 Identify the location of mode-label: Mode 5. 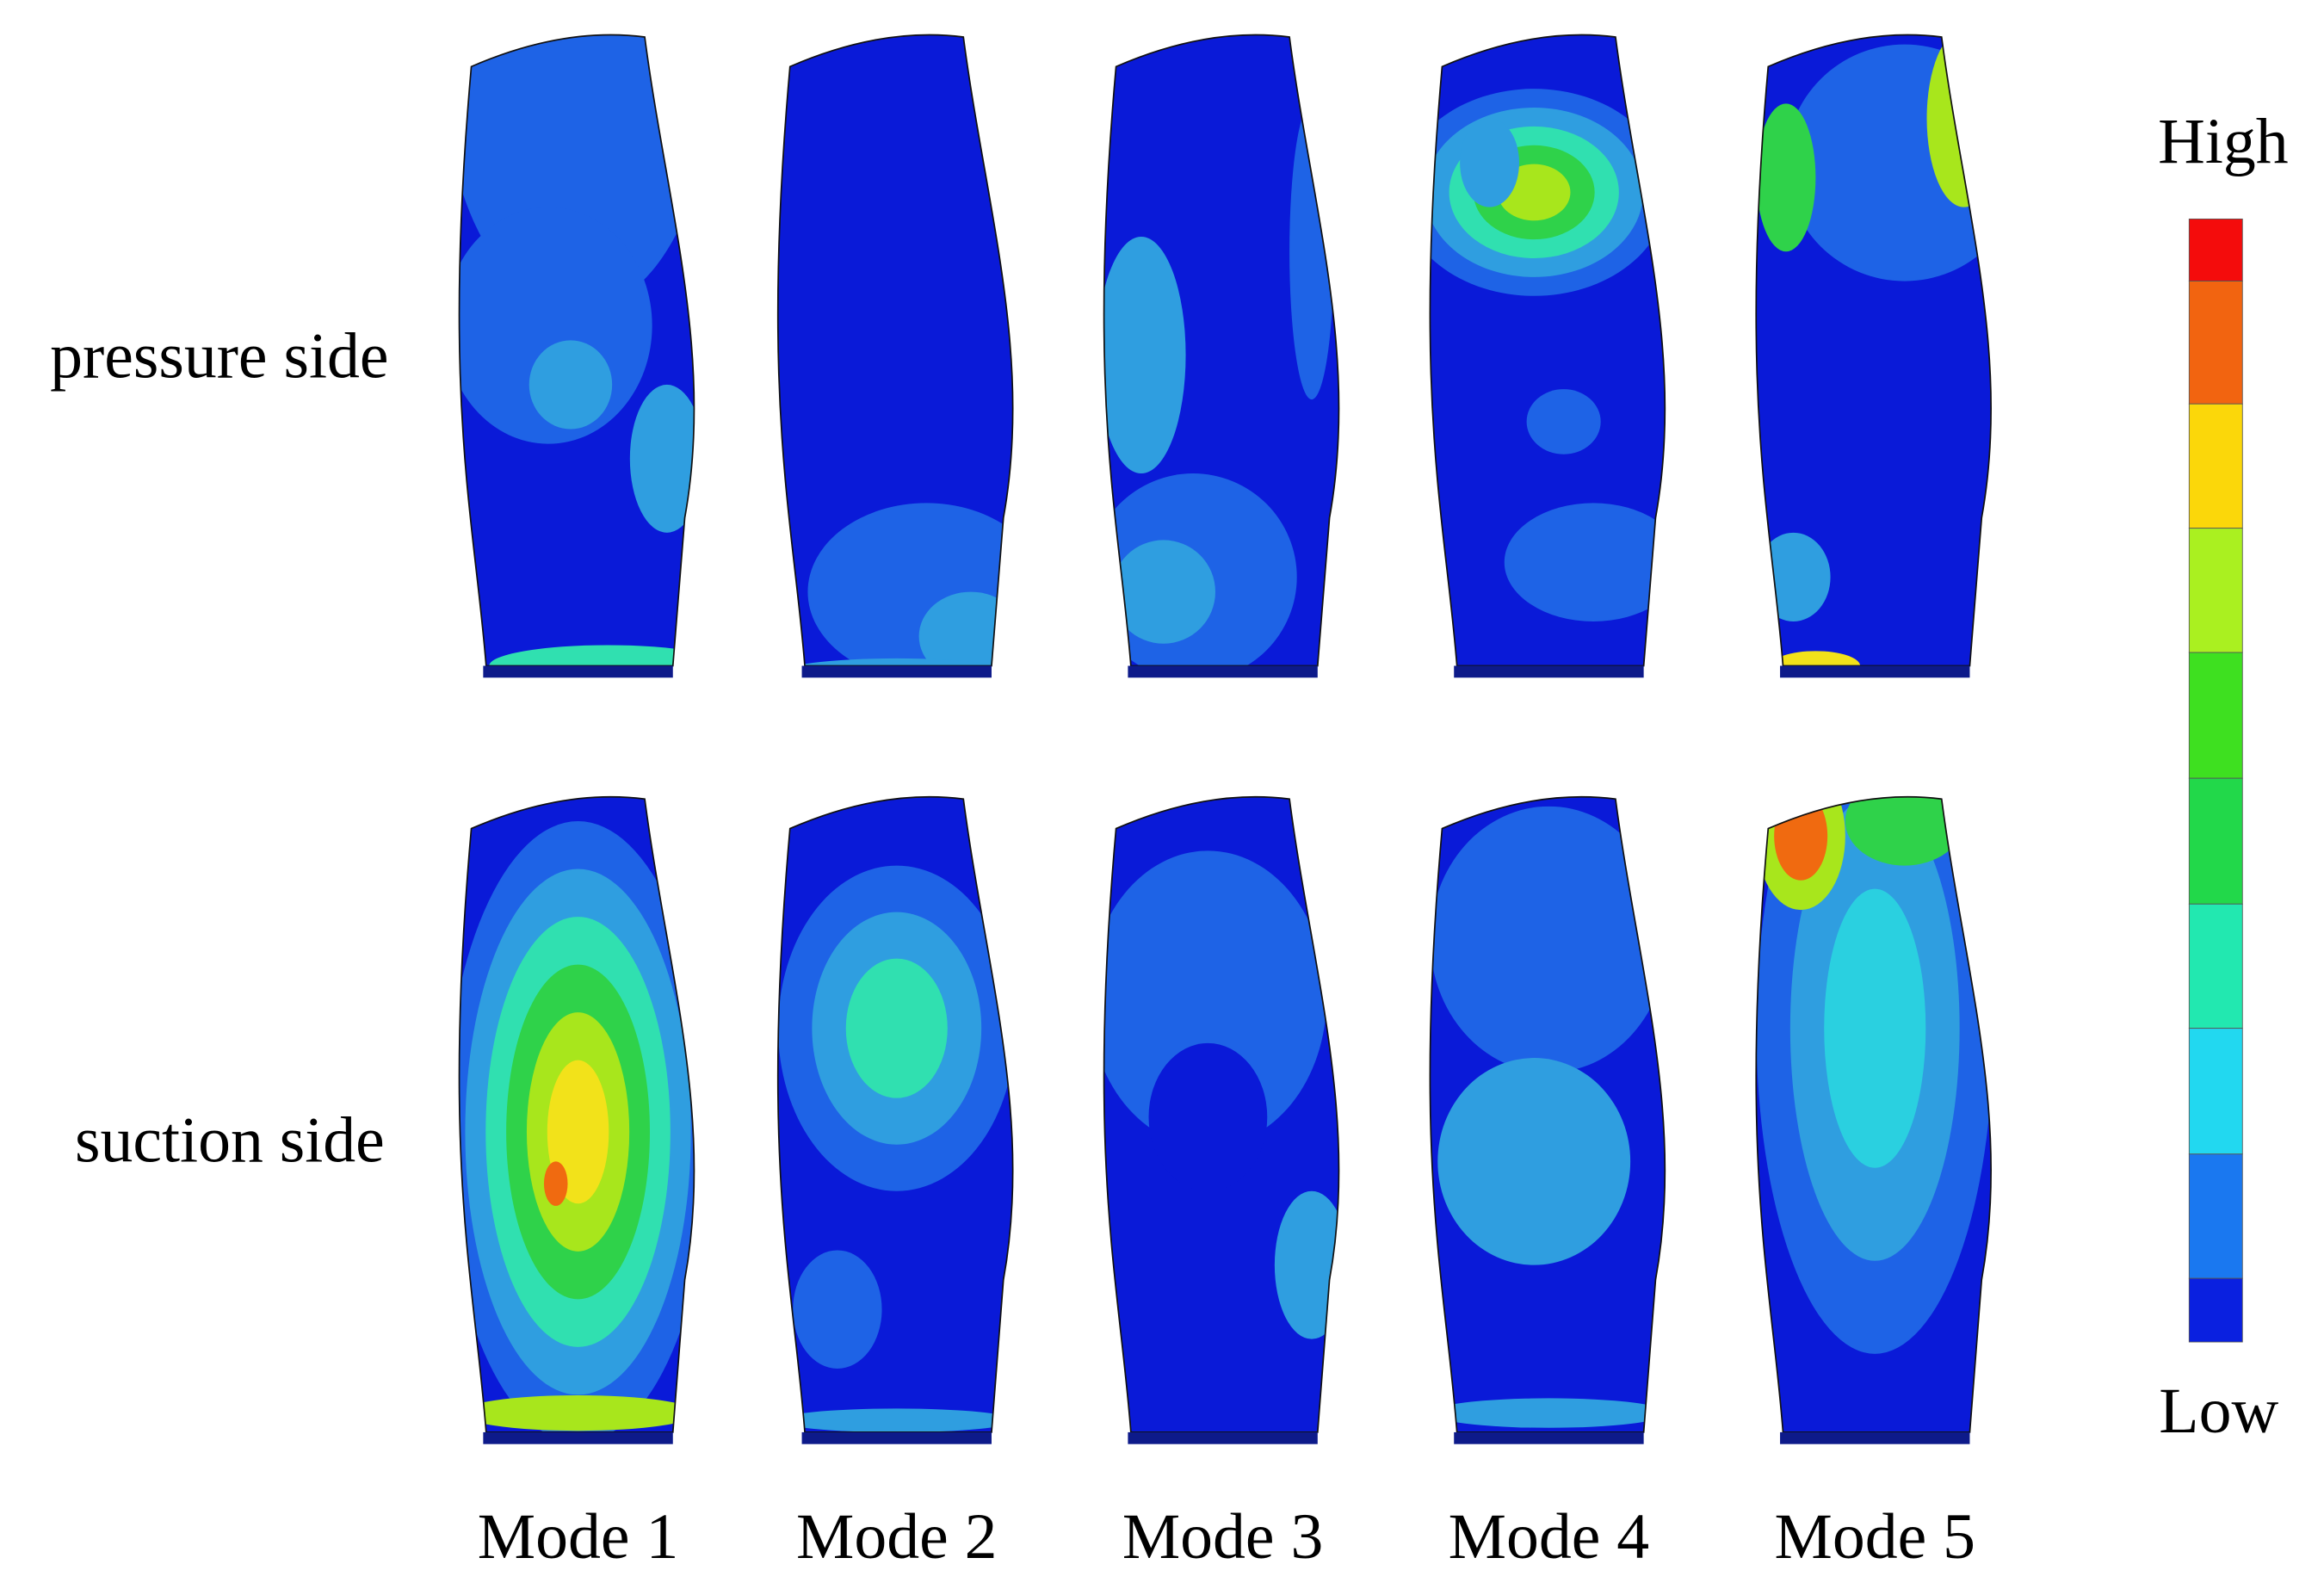
(1874, 1537).